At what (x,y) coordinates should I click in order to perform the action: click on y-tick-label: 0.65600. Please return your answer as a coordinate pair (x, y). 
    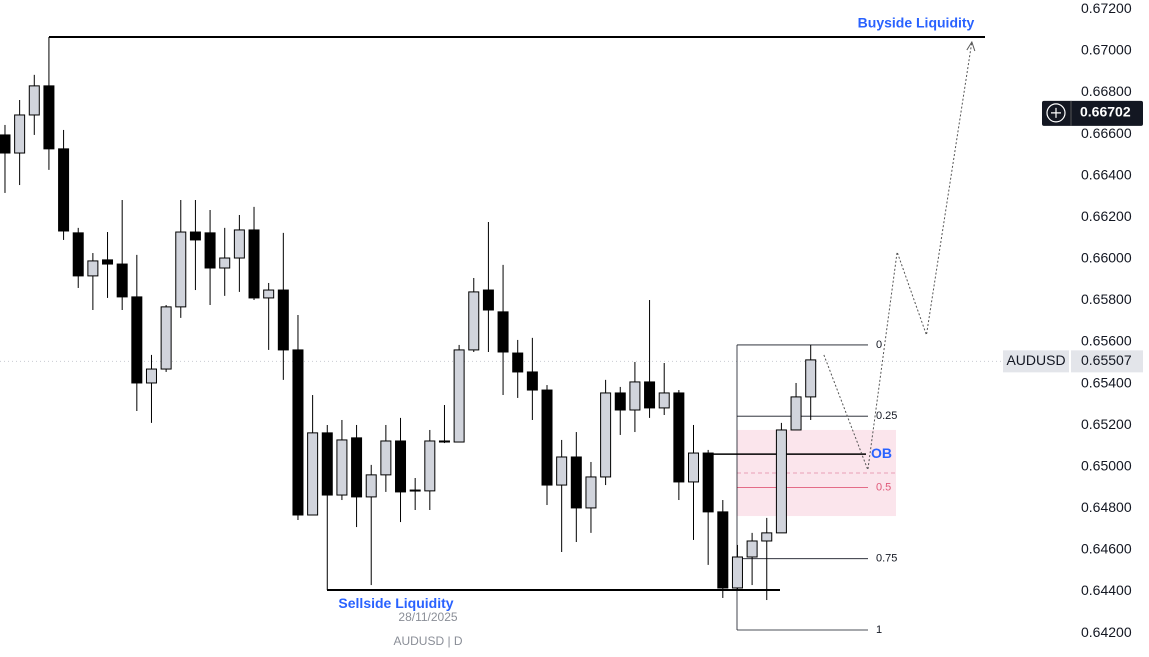
    Looking at the image, I should click on (1106, 341).